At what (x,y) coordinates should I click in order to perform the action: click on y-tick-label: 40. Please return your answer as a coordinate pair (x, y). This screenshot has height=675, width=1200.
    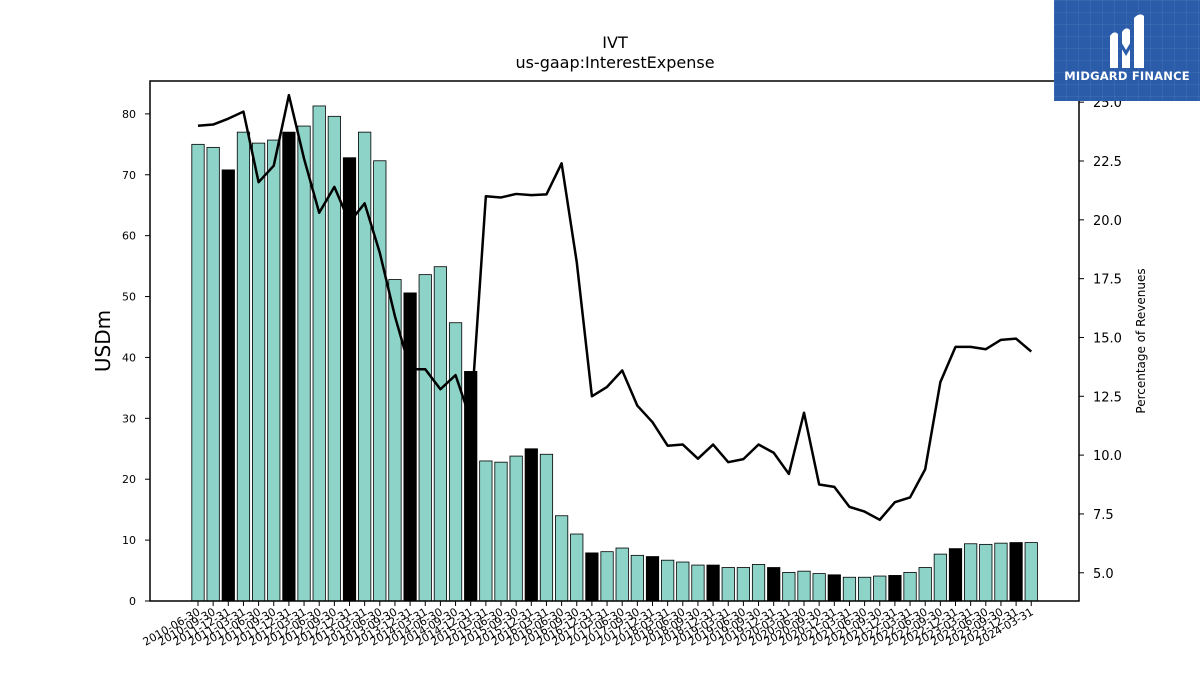
    Looking at the image, I should click on (129, 357).